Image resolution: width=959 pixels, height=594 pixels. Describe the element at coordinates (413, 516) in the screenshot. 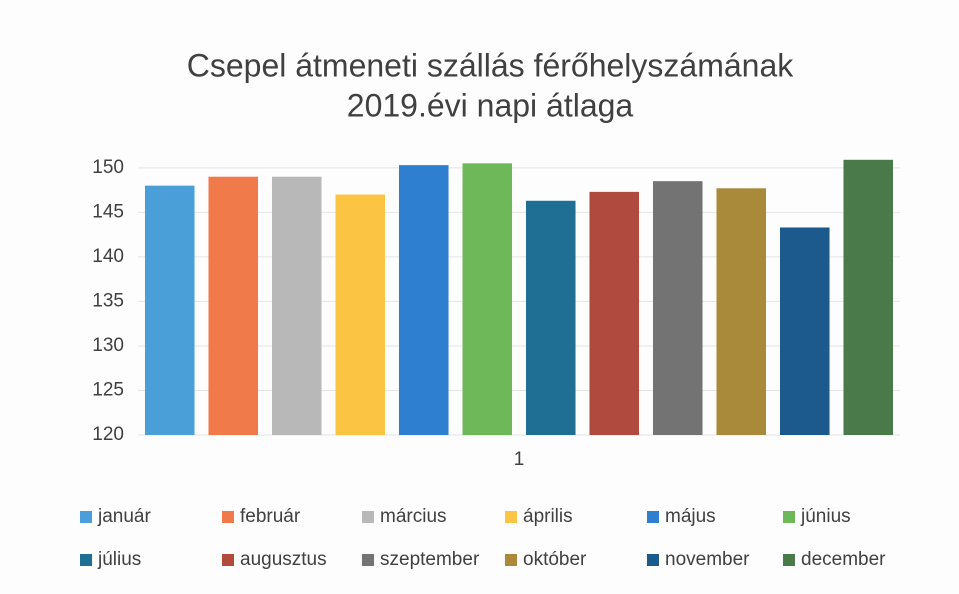

I see `legend-label: március` at that location.